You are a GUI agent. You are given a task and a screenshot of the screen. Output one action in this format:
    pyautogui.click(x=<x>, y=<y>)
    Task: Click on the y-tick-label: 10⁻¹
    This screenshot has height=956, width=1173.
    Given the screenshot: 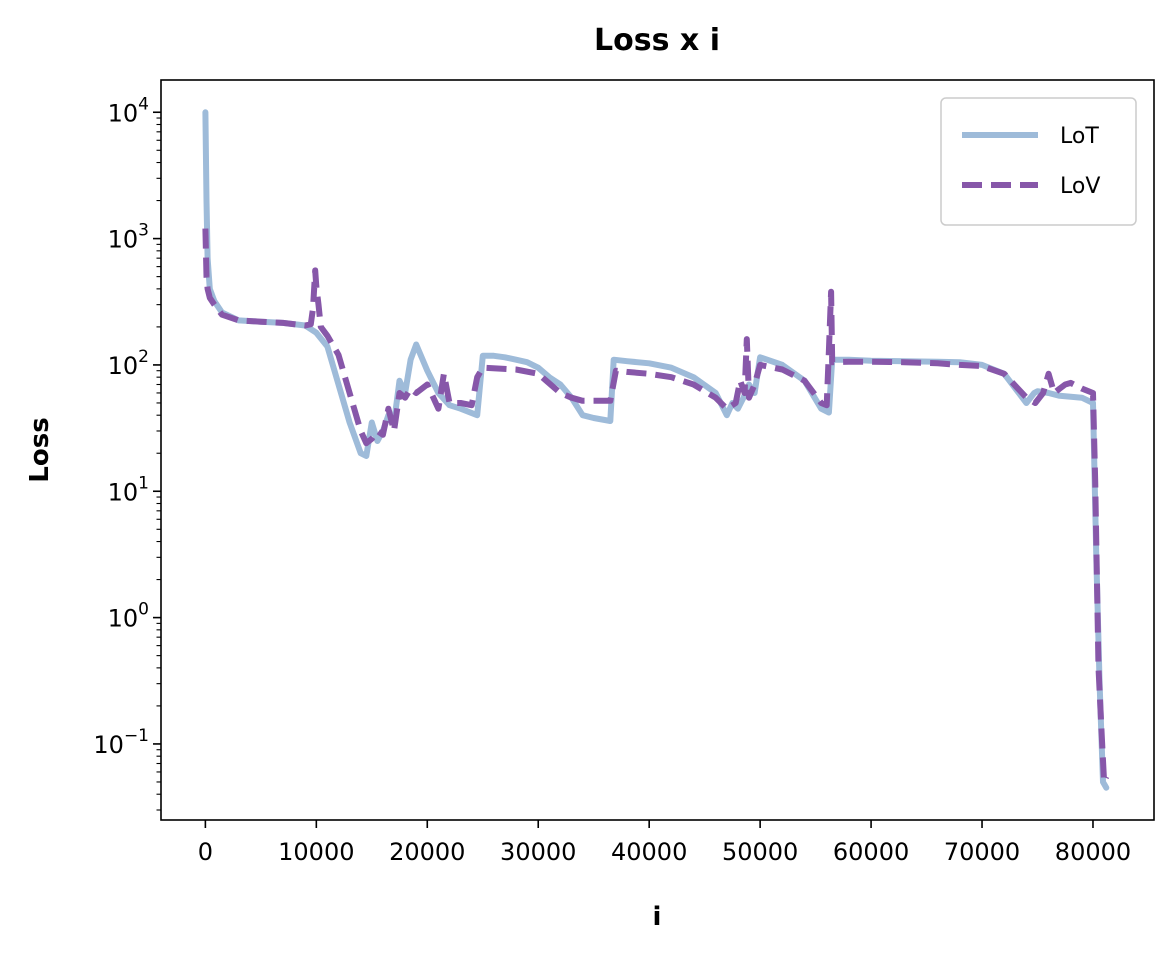 What is the action you would take?
    pyautogui.click(x=121, y=742)
    